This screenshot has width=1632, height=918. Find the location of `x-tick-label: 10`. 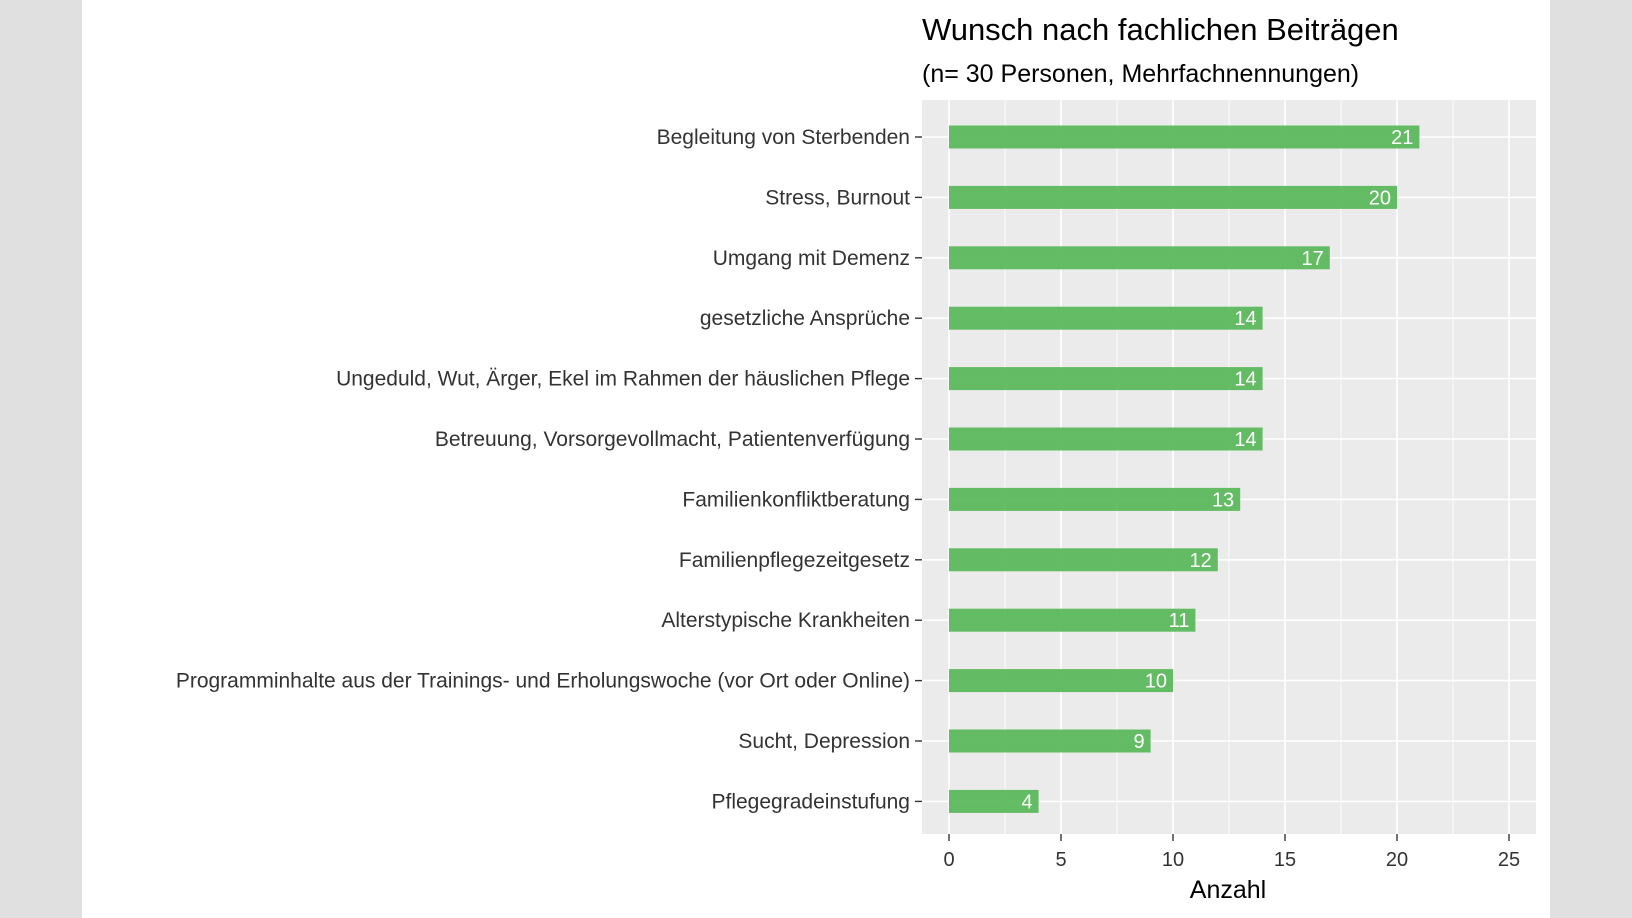

x-tick-label: 10 is located at coordinates (1173, 860).